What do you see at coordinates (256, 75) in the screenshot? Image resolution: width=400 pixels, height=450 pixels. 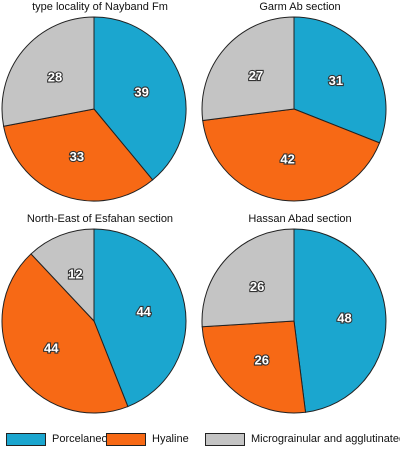 I see `slice-value-label: 27` at bounding box center [256, 75].